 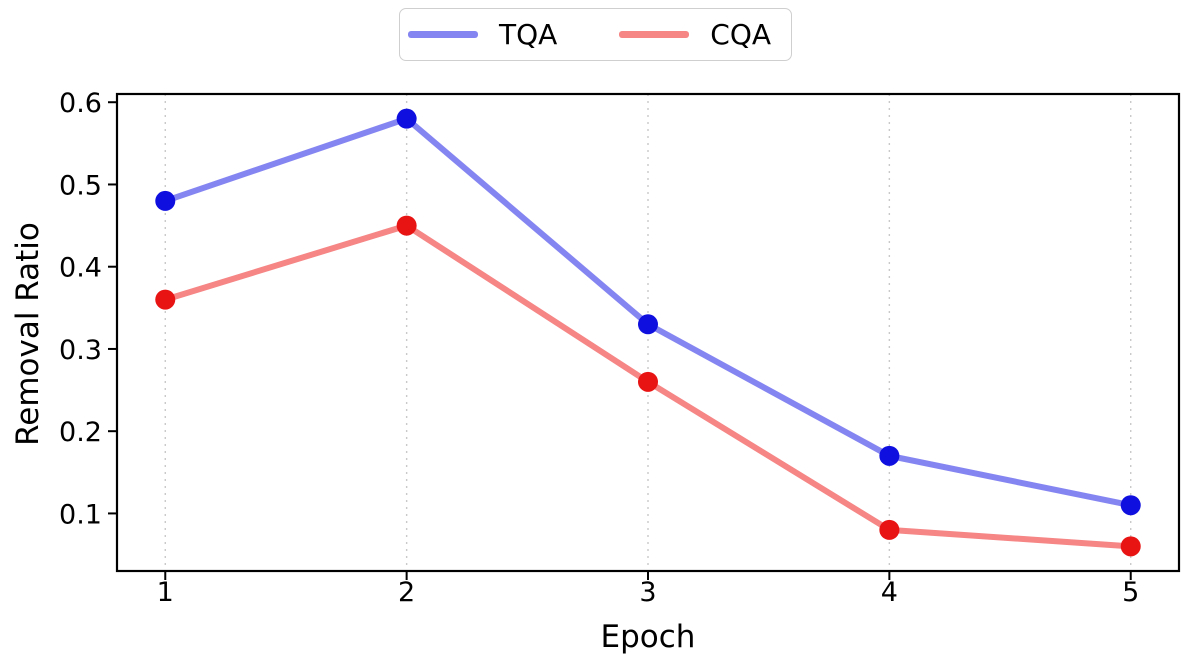 I want to click on x-tick-label: 4, so click(x=889, y=592).